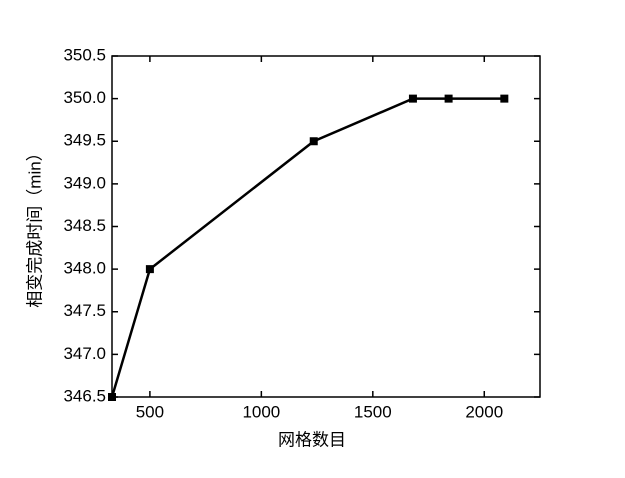  Describe the element at coordinates (84, 310) in the screenshot. I see `y-tick-label: 347.5` at that location.